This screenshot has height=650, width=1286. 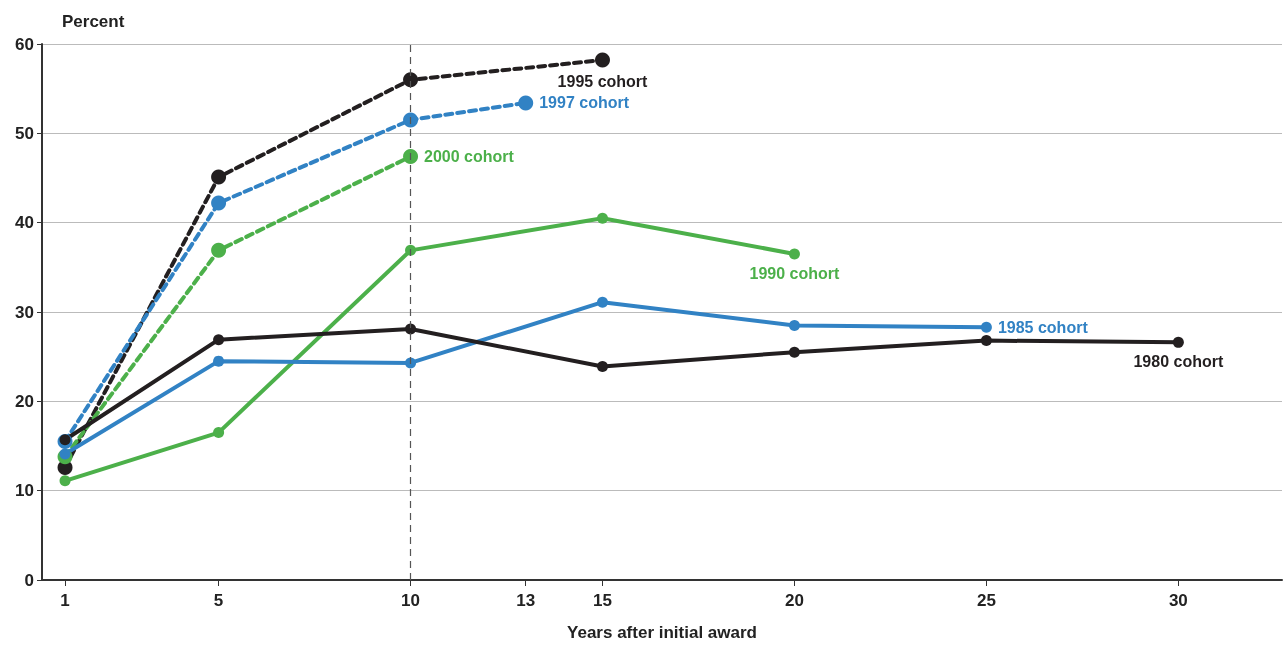 I want to click on y-tick-label: 30, so click(x=24, y=312).